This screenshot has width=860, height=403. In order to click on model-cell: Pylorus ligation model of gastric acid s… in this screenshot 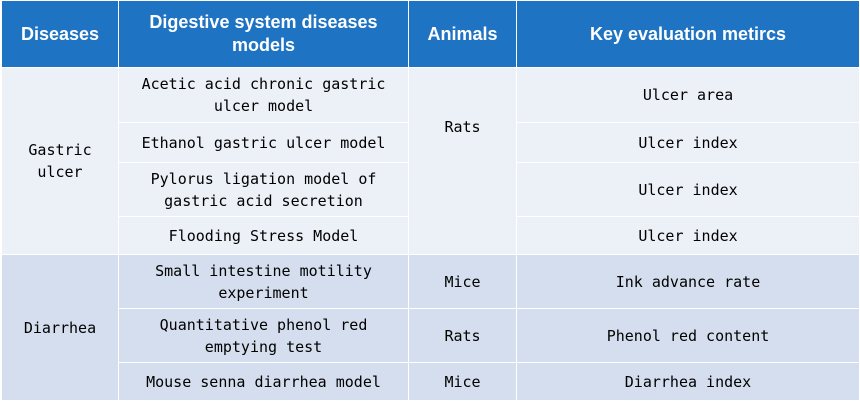, I will do `click(263, 189)`.